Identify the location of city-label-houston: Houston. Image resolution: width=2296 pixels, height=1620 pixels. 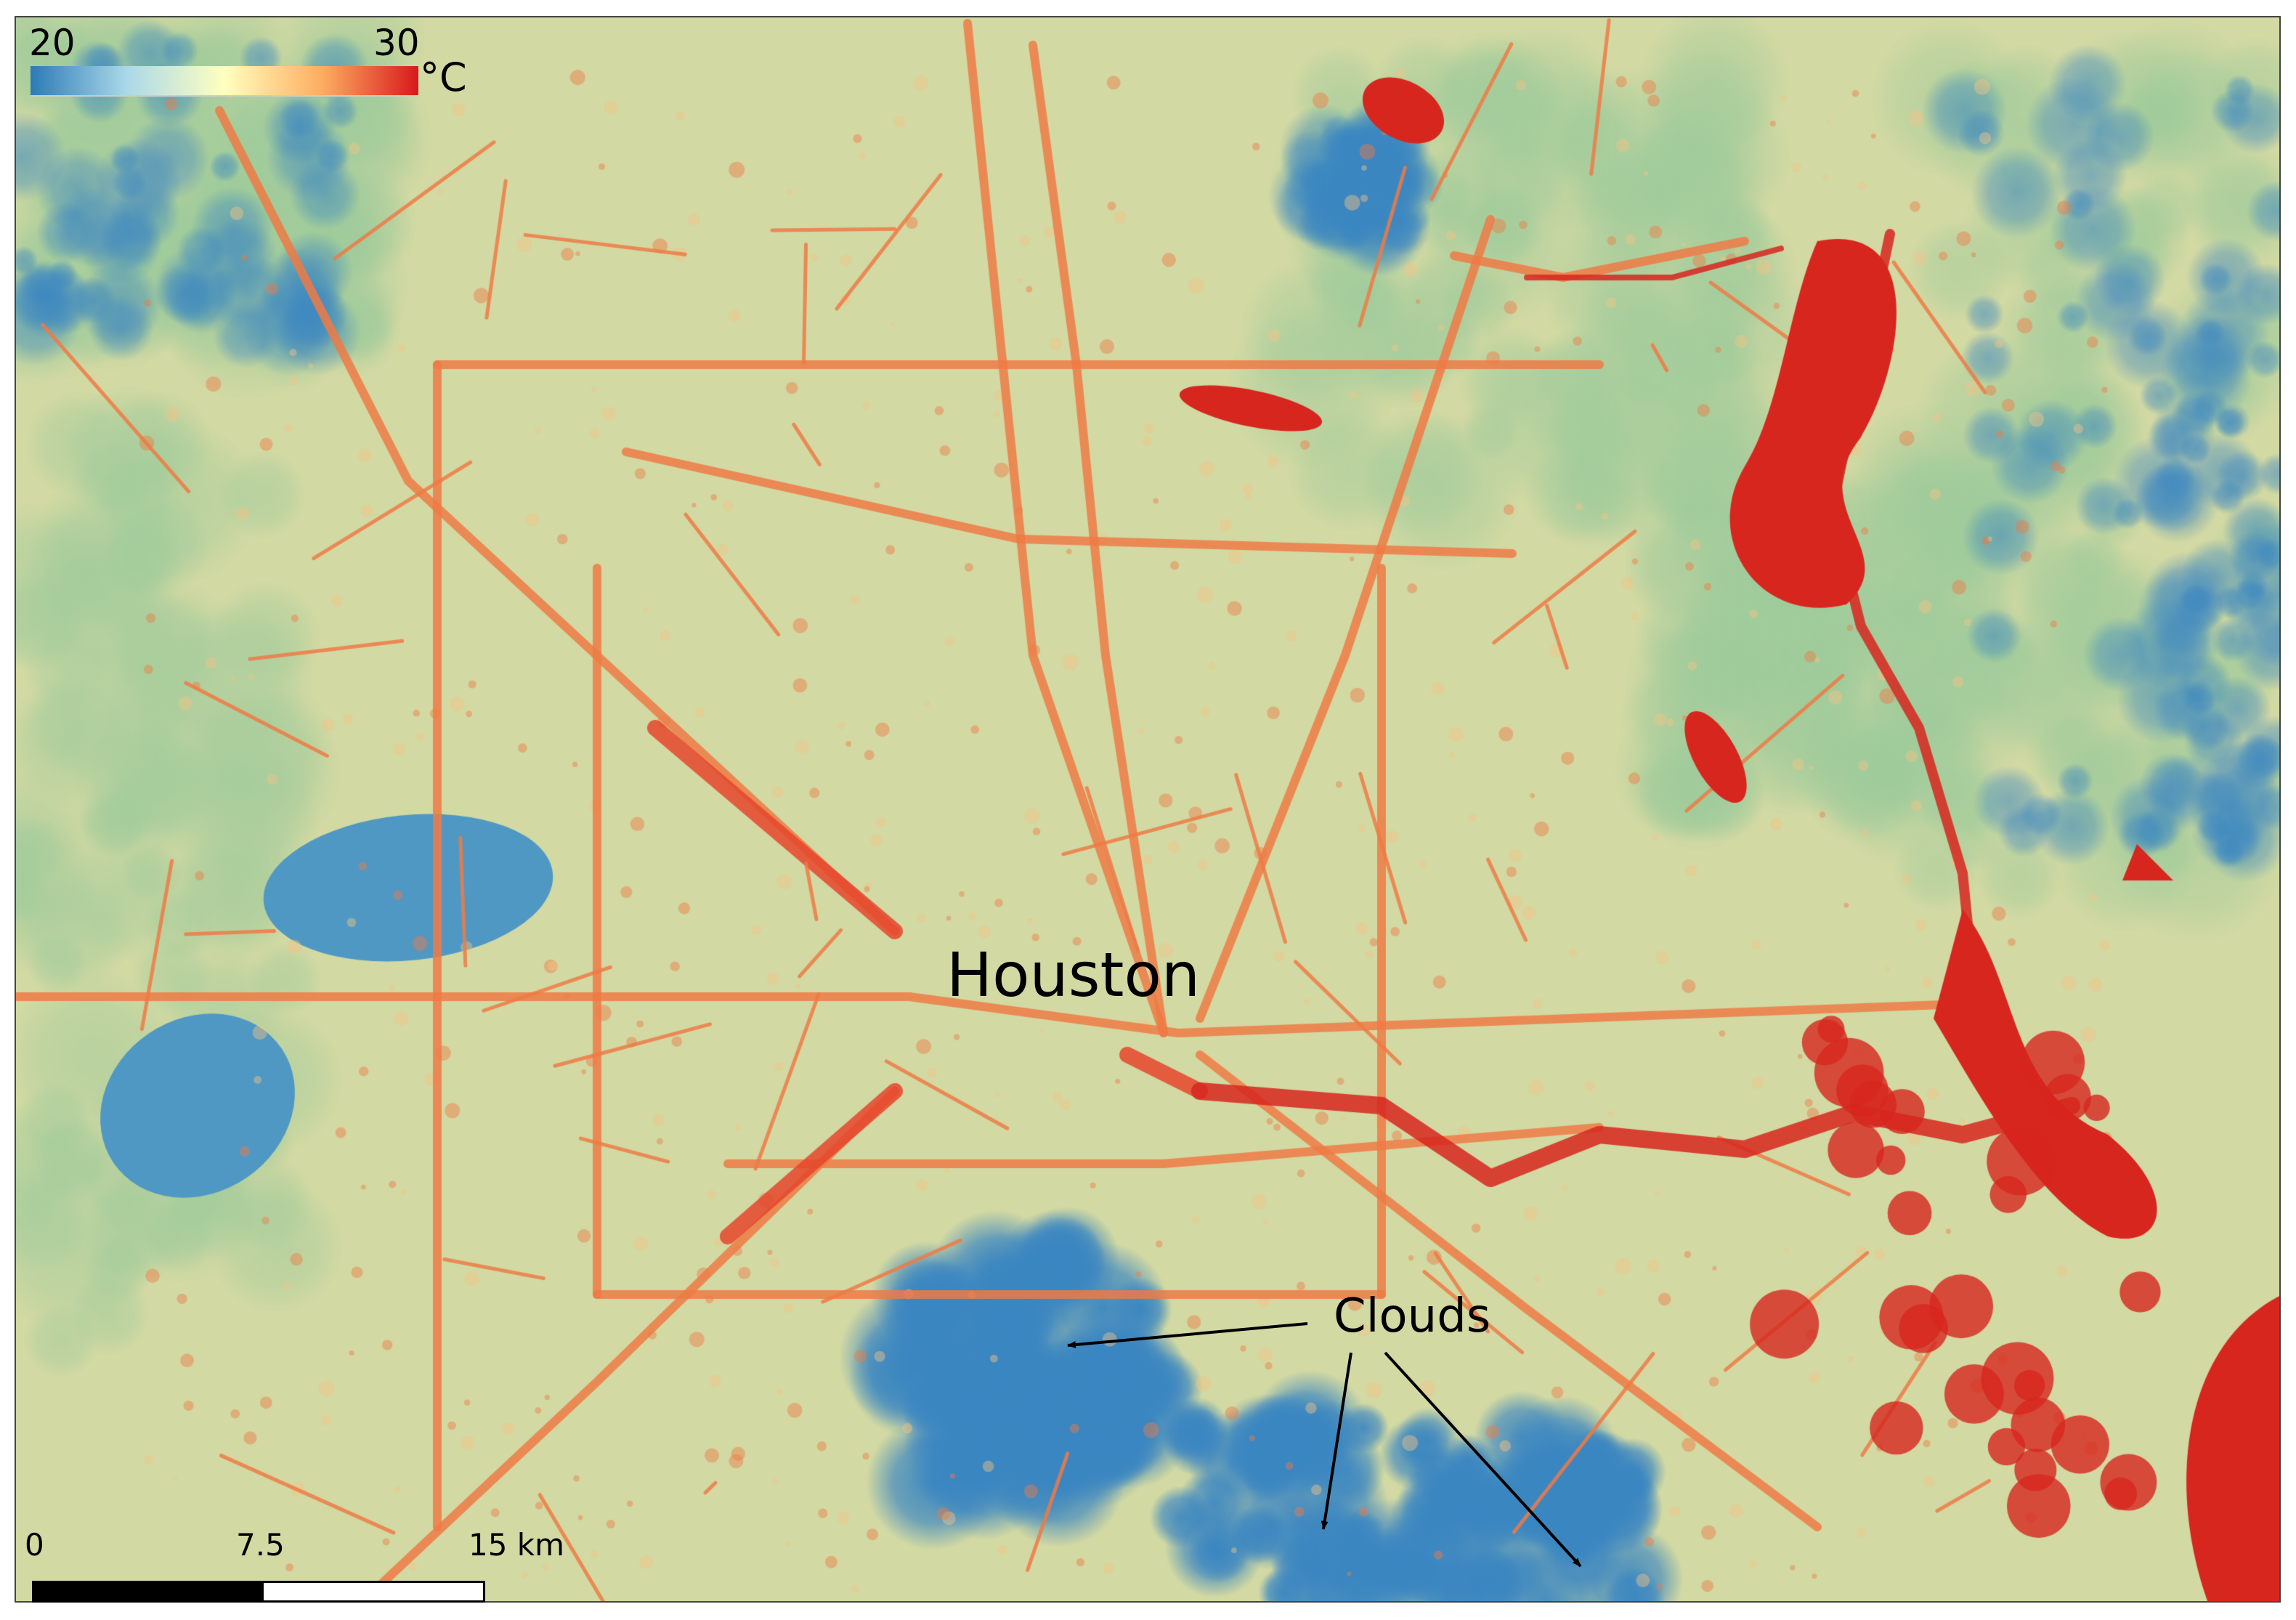
(1073, 975).